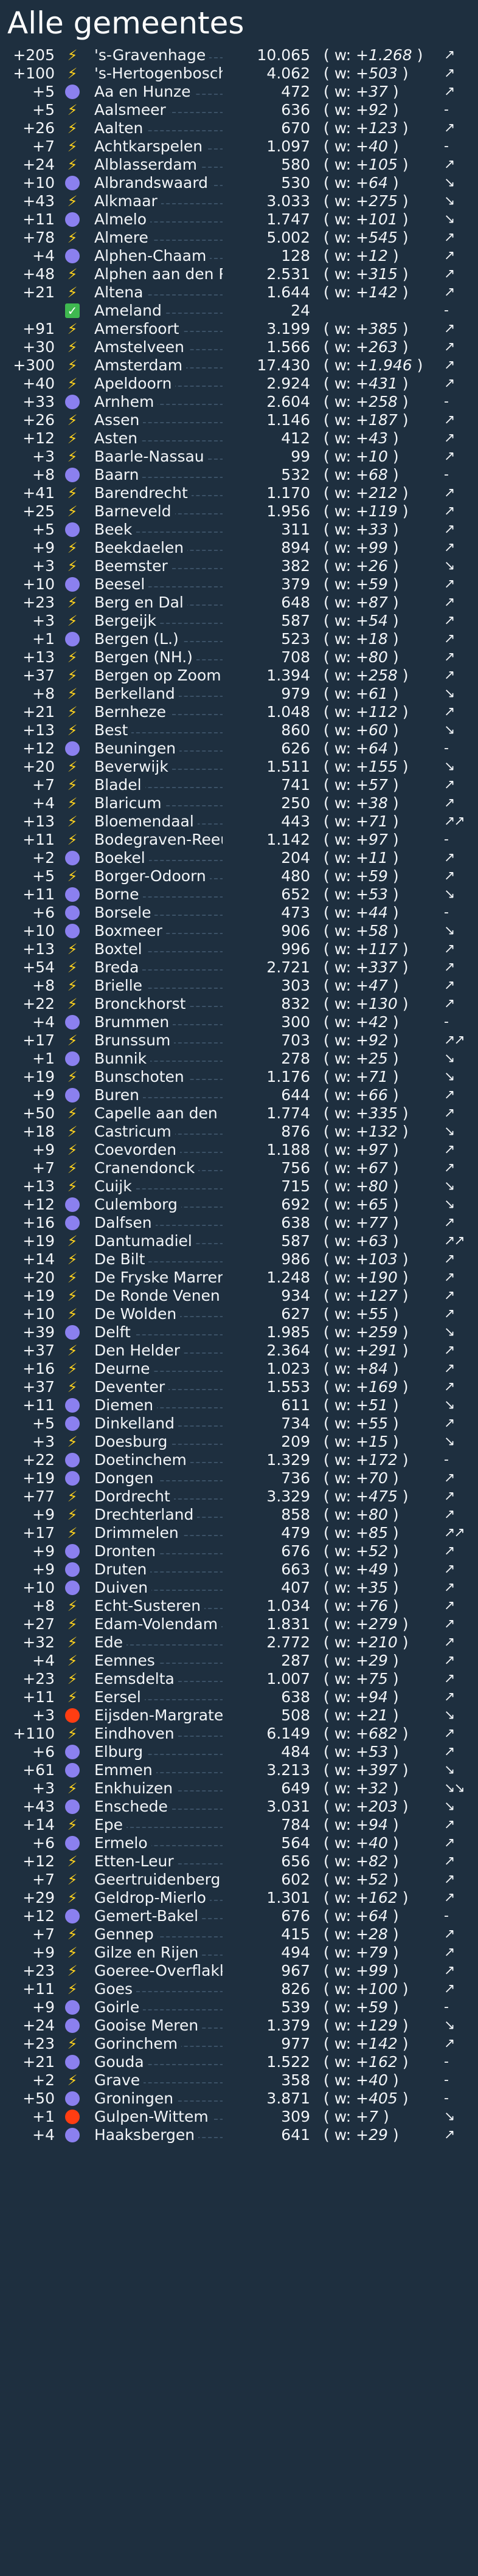  What do you see at coordinates (239, 1223) in the screenshot?
I see `list-item: +16 Dalfsen 638 ( w: +77 ) ↗` at bounding box center [239, 1223].